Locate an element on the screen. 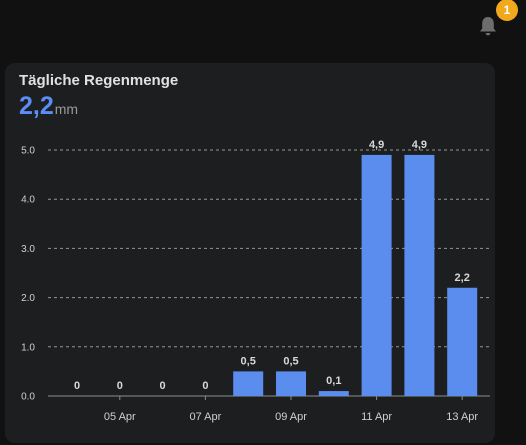 This screenshot has height=445, width=526. top-bar is located at coordinates (263, 26).